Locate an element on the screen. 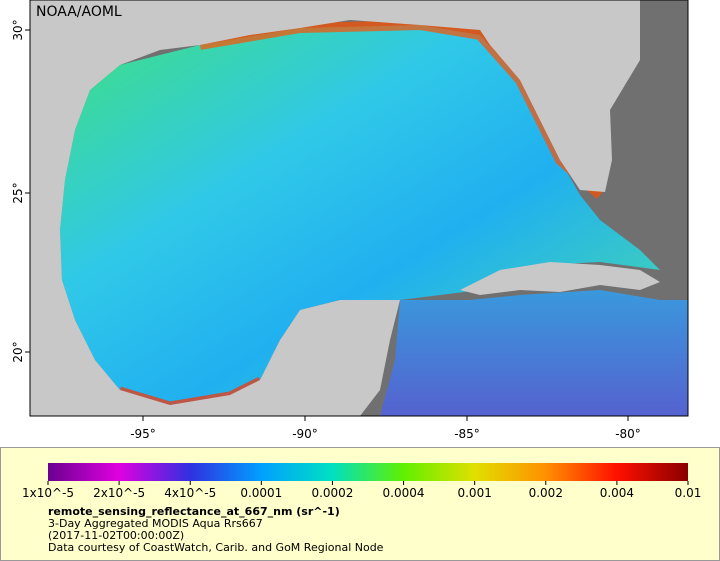  colorbar-label: 0.0001 is located at coordinates (261, 493).